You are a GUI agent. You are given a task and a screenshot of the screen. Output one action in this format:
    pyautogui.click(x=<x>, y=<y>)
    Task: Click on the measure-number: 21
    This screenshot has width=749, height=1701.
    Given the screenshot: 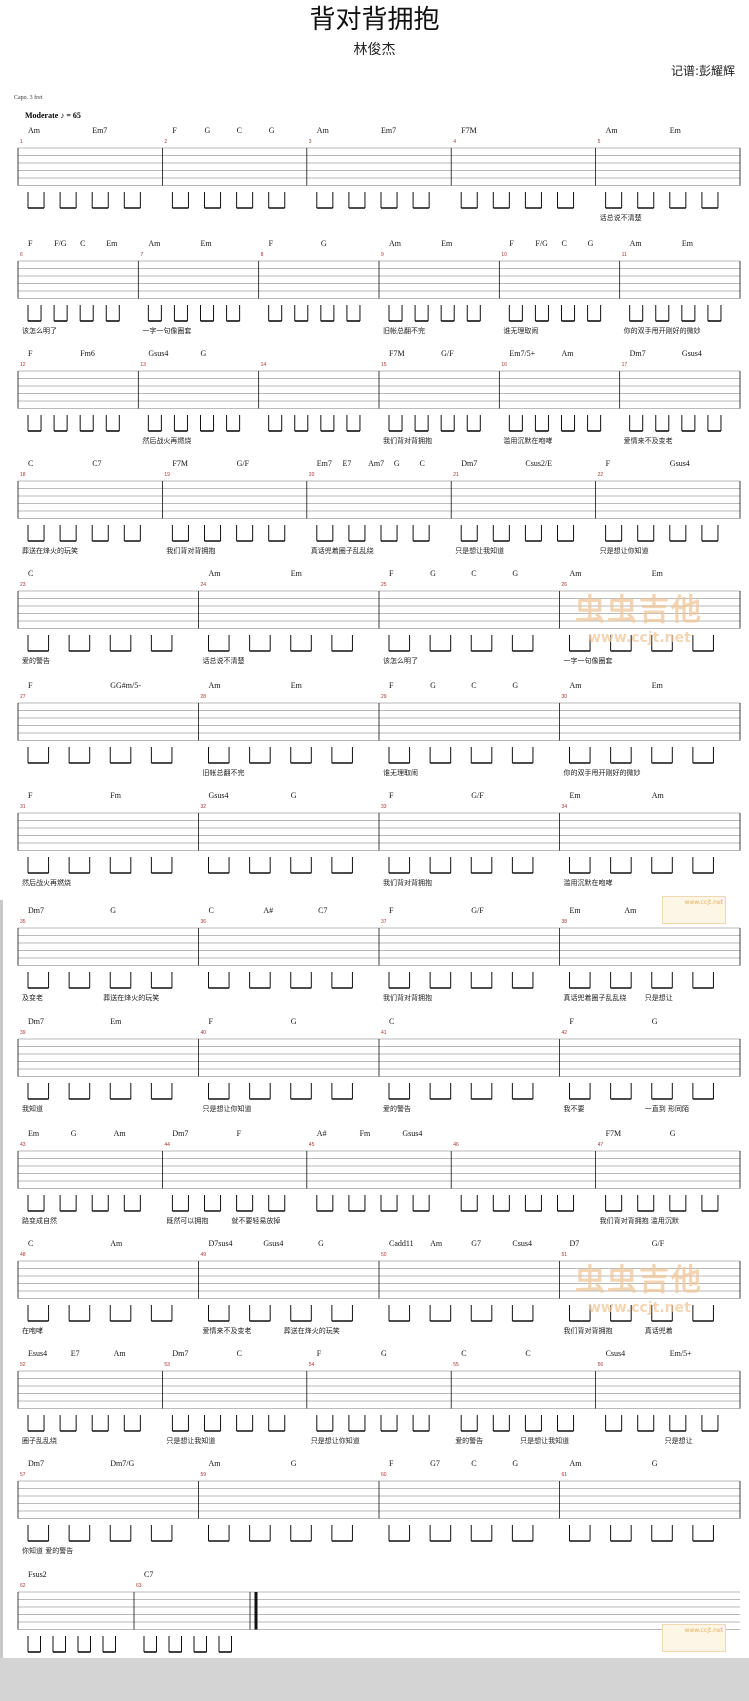 What is the action you would take?
    pyautogui.click(x=456, y=475)
    